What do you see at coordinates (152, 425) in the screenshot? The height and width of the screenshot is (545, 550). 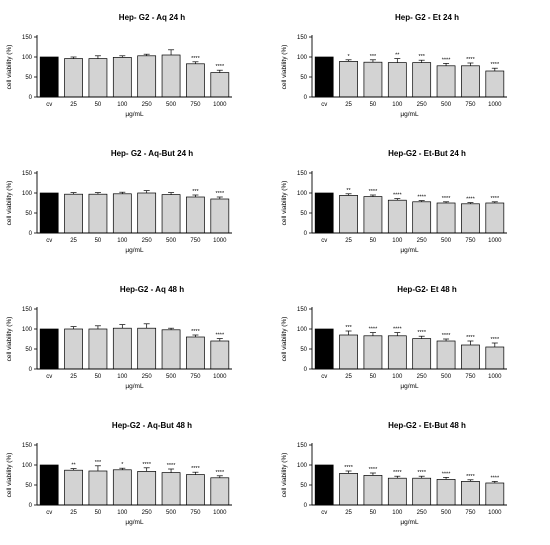 I see `chart-title: Hep-G2 - Aq-But 48 h` at bounding box center [152, 425].